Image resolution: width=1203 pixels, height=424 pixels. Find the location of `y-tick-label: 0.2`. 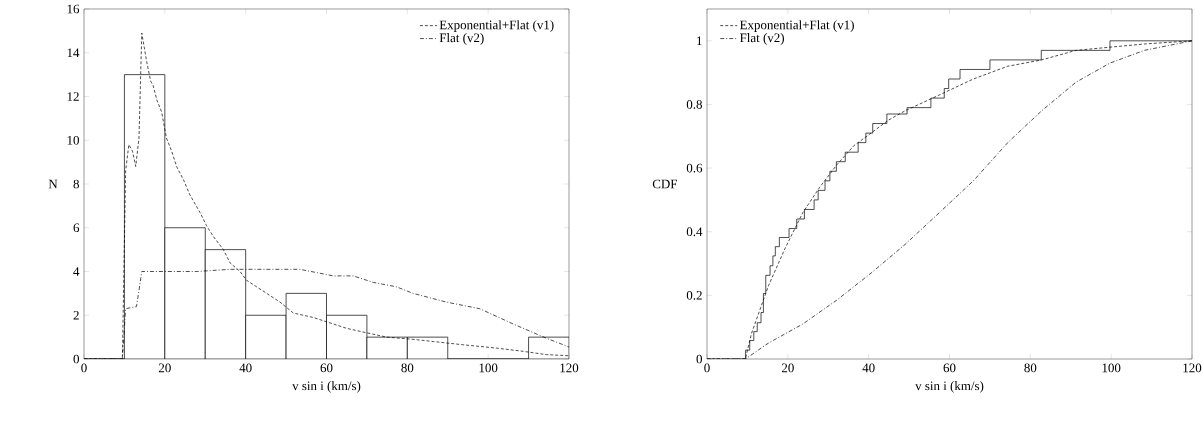

y-tick-label: 0.2 is located at coordinates (694, 295).